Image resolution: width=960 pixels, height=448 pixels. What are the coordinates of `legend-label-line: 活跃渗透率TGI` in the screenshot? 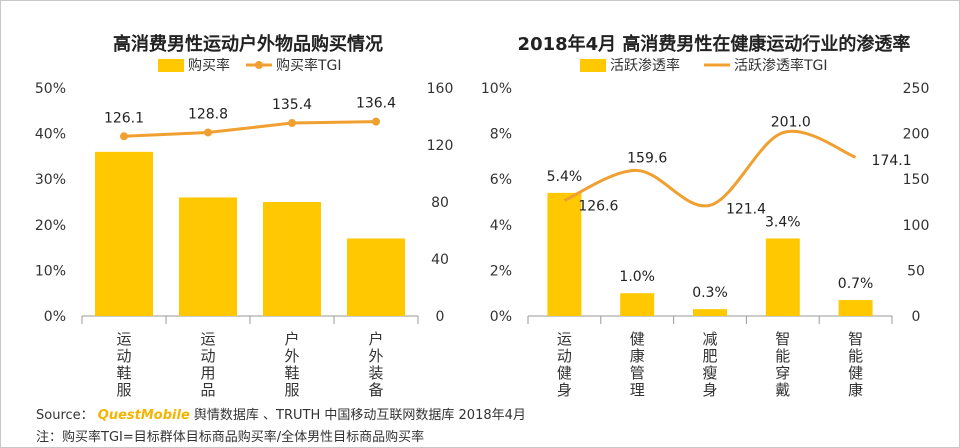 It's located at (781, 65).